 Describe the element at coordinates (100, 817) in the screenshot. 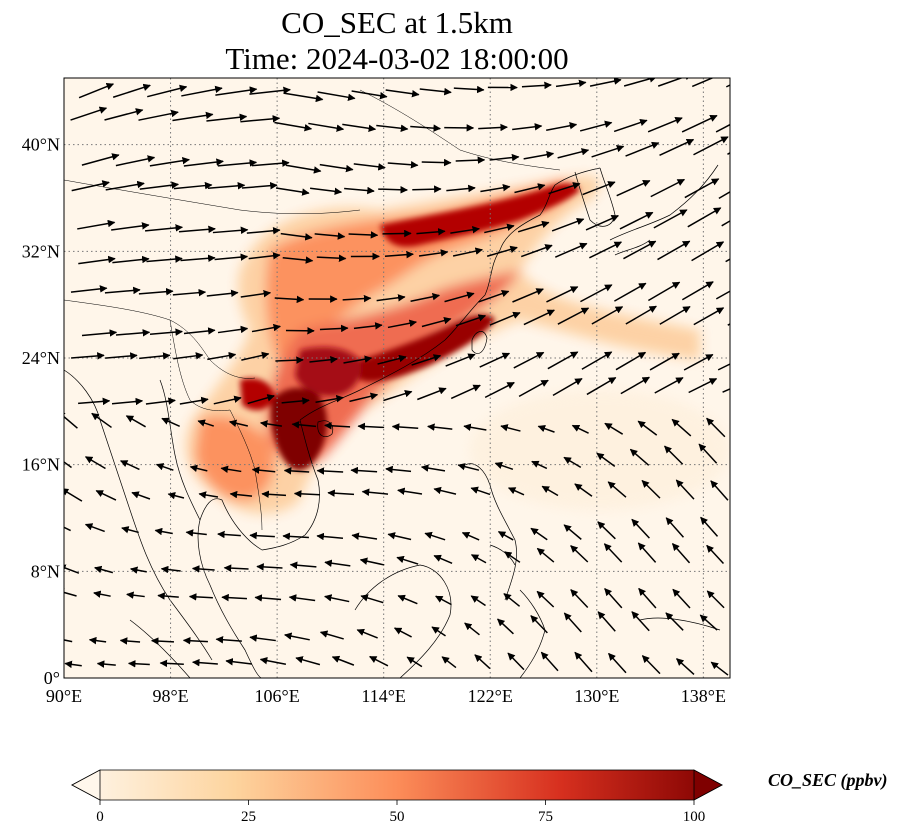

I see `colorbar-tick-label: 0` at that location.